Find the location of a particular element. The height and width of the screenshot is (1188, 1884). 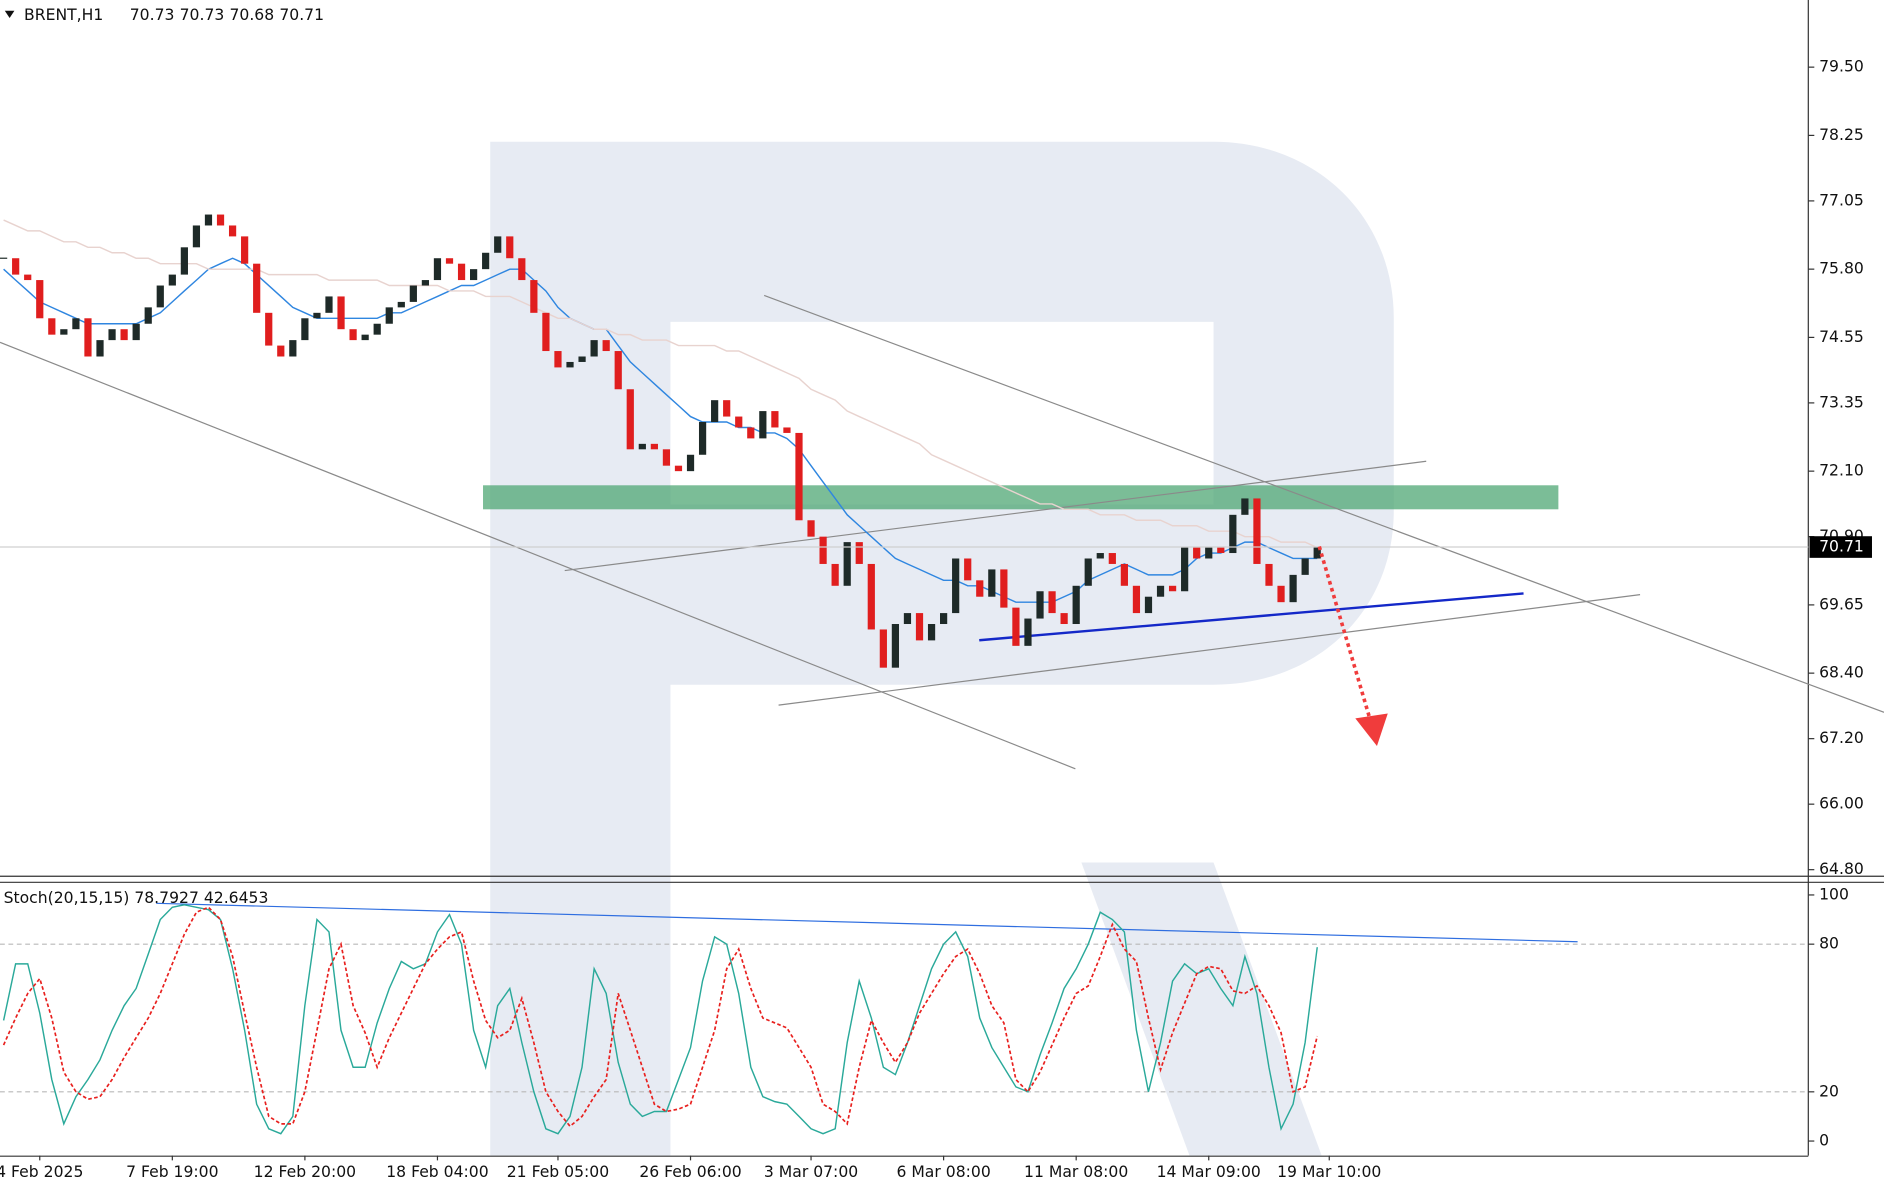

last-price-label: 70.71 is located at coordinates (1841, 547).